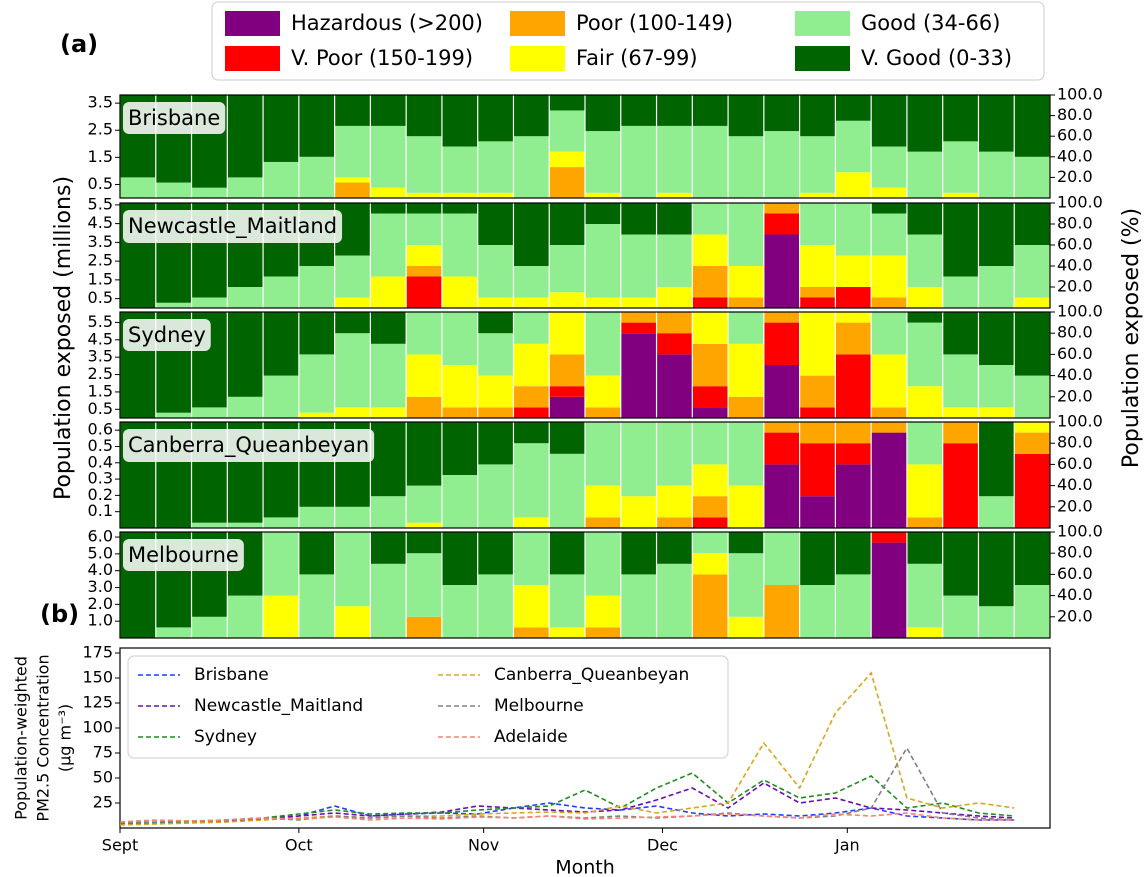 This screenshot has width=1146, height=877. I want to click on y2-tick-label: 40.0, so click(1075, 484).